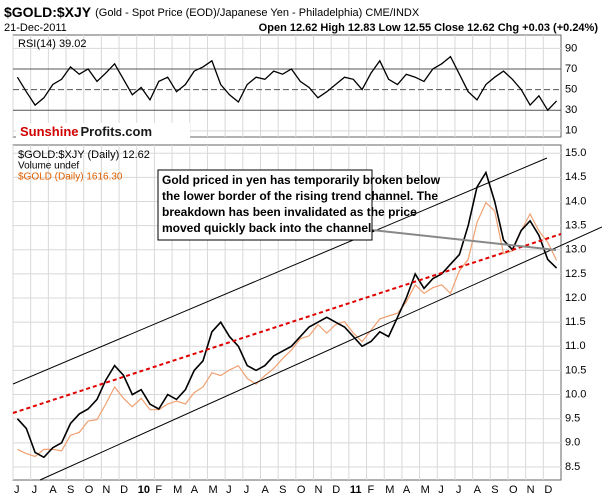  Describe the element at coordinates (575, 322) in the screenshot. I see `y-tick-label: 11.5` at that location.